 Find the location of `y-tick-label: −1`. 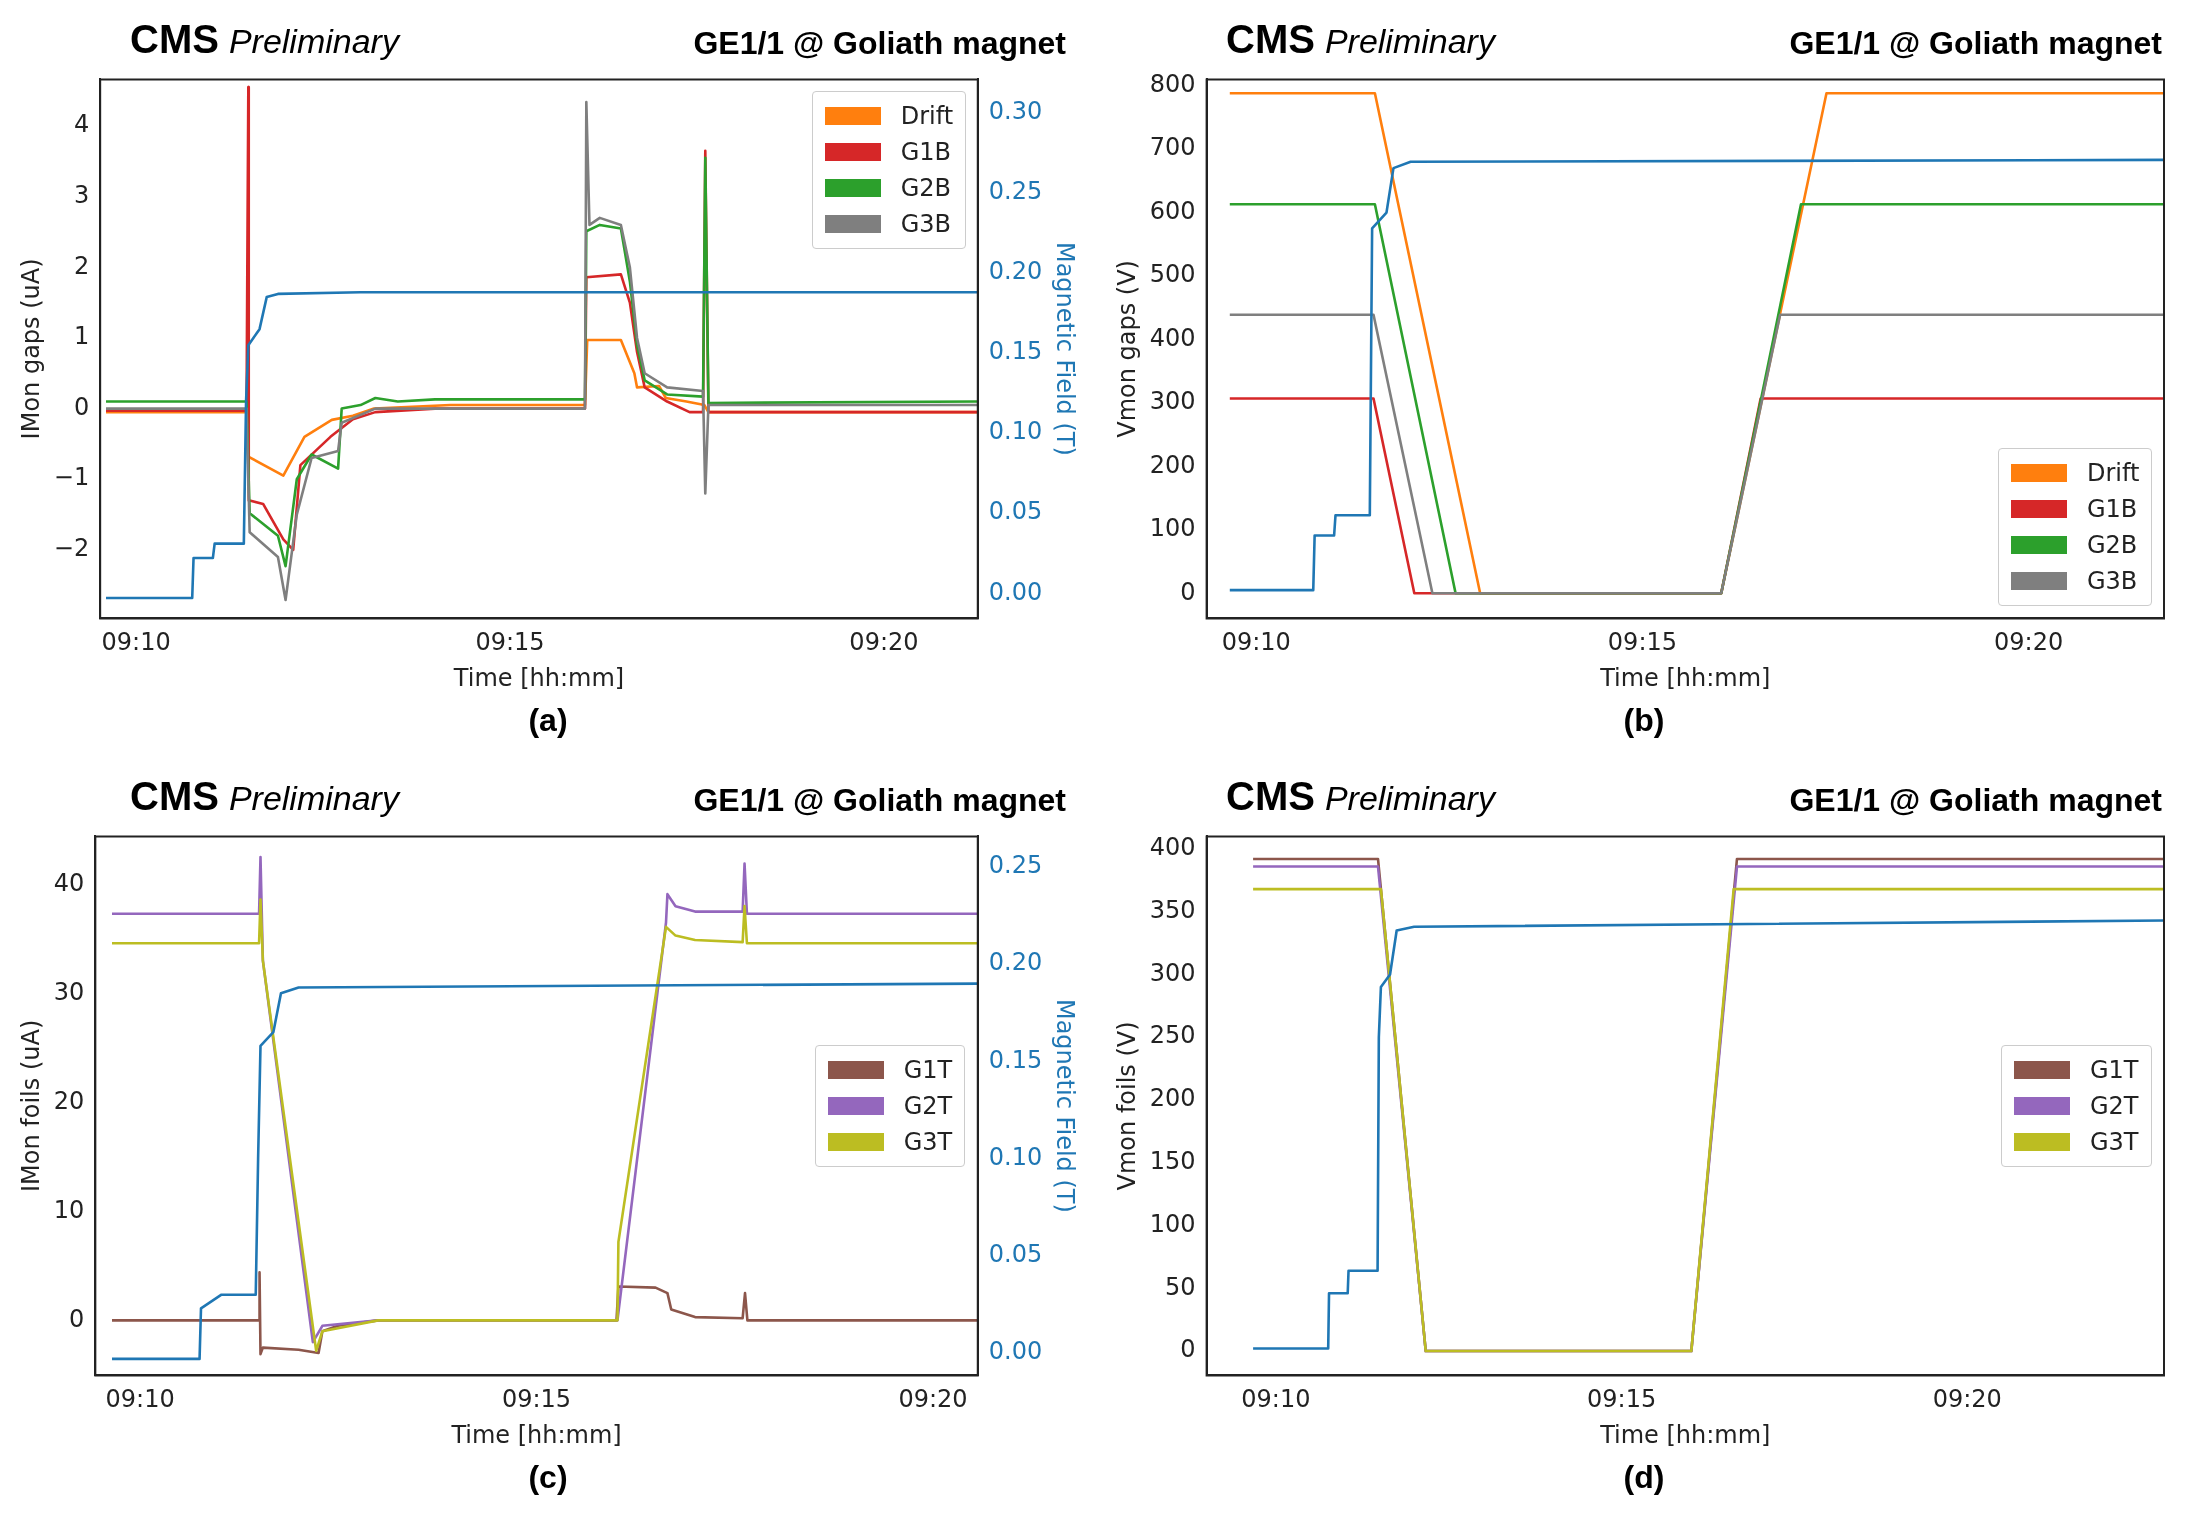

y-tick-label: −1 is located at coordinates (71, 477).